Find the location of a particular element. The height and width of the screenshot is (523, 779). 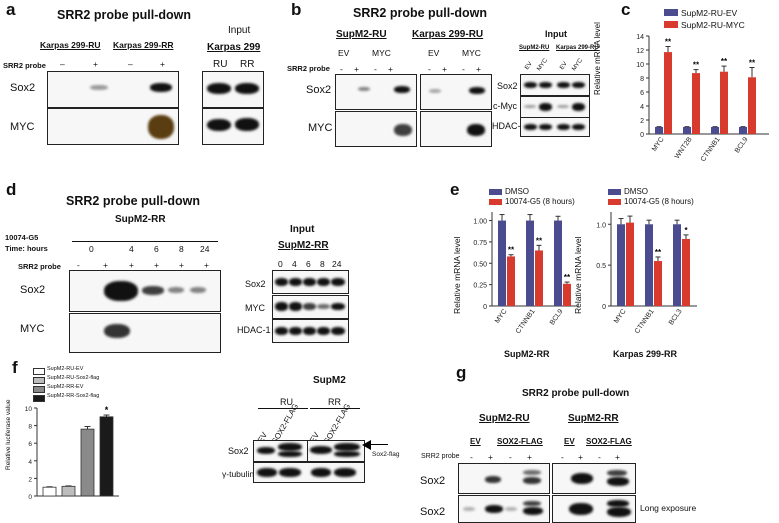

chart-e-left: 0 0.25 0.50 0.75 1.00 ** MYC ** CTNNB1 ** BCL9 is located at coordinates (525, 273).